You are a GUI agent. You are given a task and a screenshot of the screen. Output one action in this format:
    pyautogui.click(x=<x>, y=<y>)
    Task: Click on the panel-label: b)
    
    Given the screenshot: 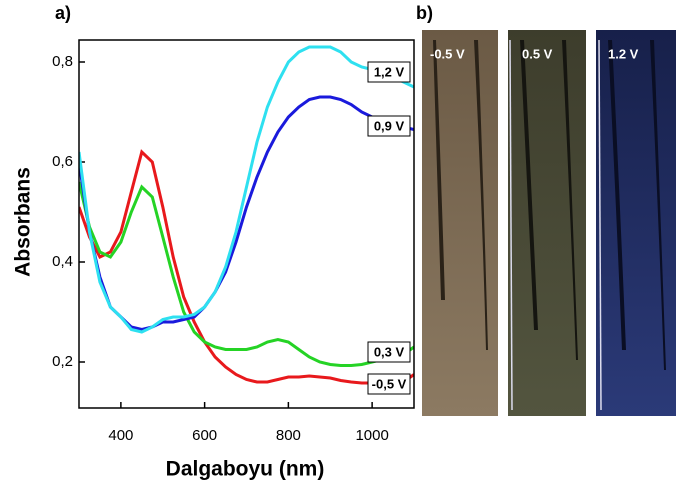 What is the action you would take?
    pyautogui.click(x=424, y=13)
    